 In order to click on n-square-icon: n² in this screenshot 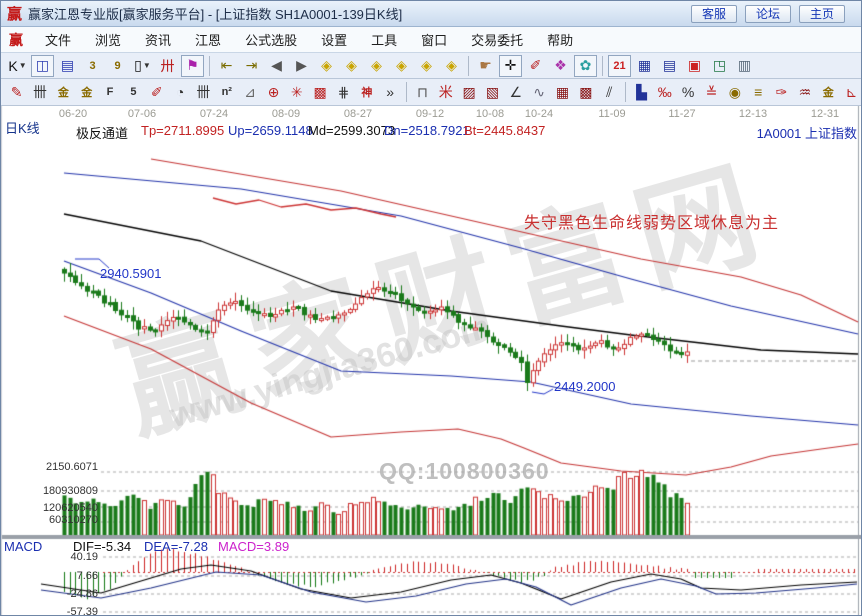, I will do `click(226, 92)`.